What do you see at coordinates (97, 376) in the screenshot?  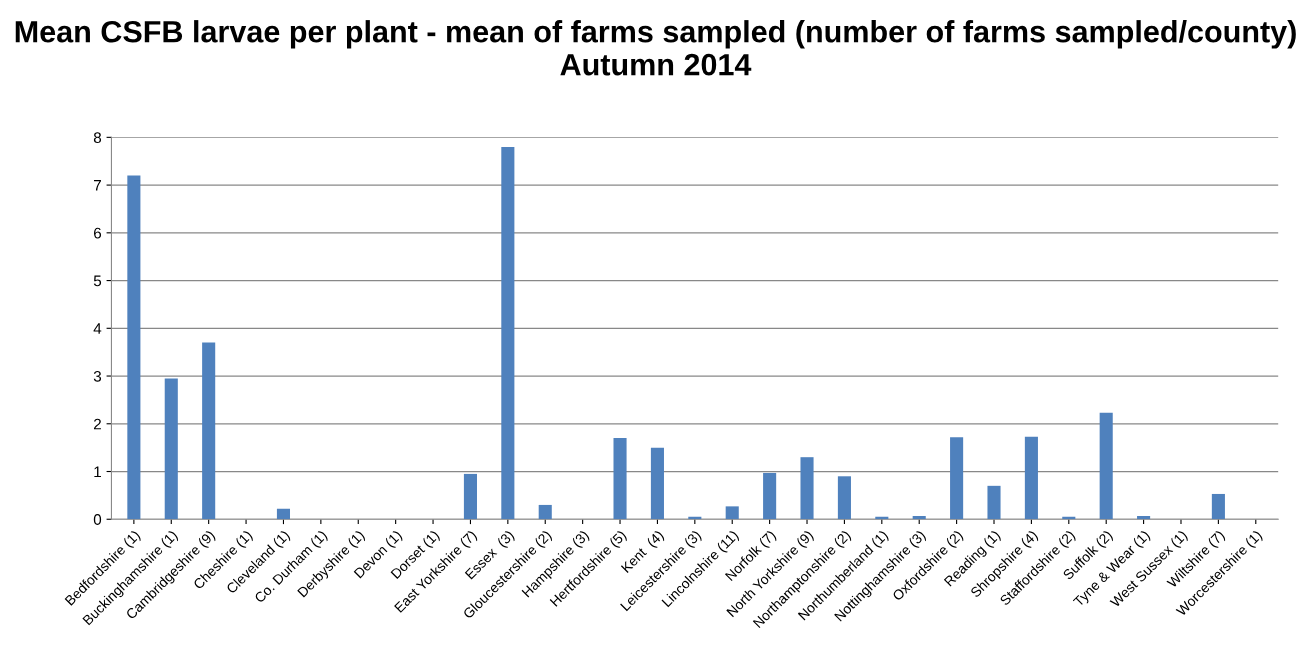 I see `y-tick-label: 3` at bounding box center [97, 376].